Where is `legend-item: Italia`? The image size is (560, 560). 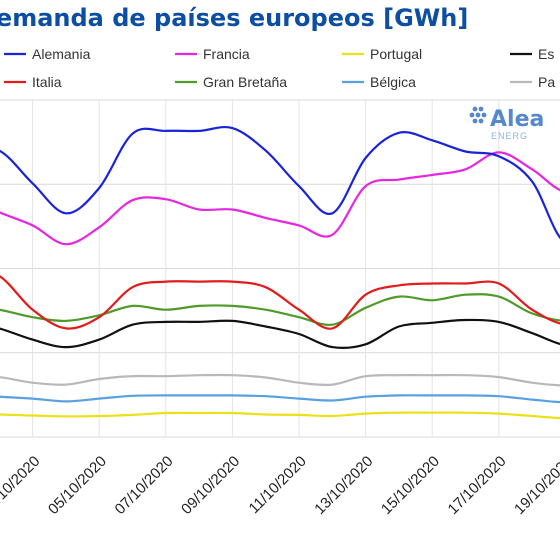 legend-item: Italia is located at coordinates (33, 82).